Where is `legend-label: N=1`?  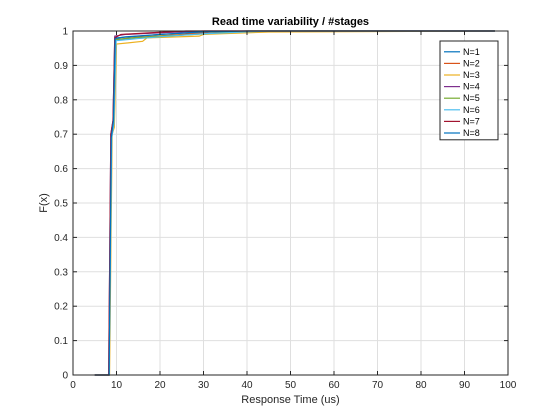 legend-label: N=1 is located at coordinates (471, 52).